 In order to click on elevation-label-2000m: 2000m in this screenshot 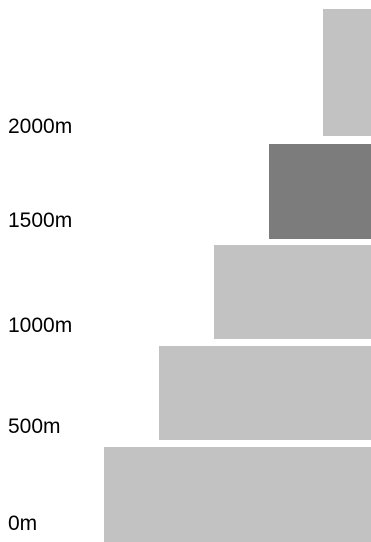, I will do `click(40, 126)`.